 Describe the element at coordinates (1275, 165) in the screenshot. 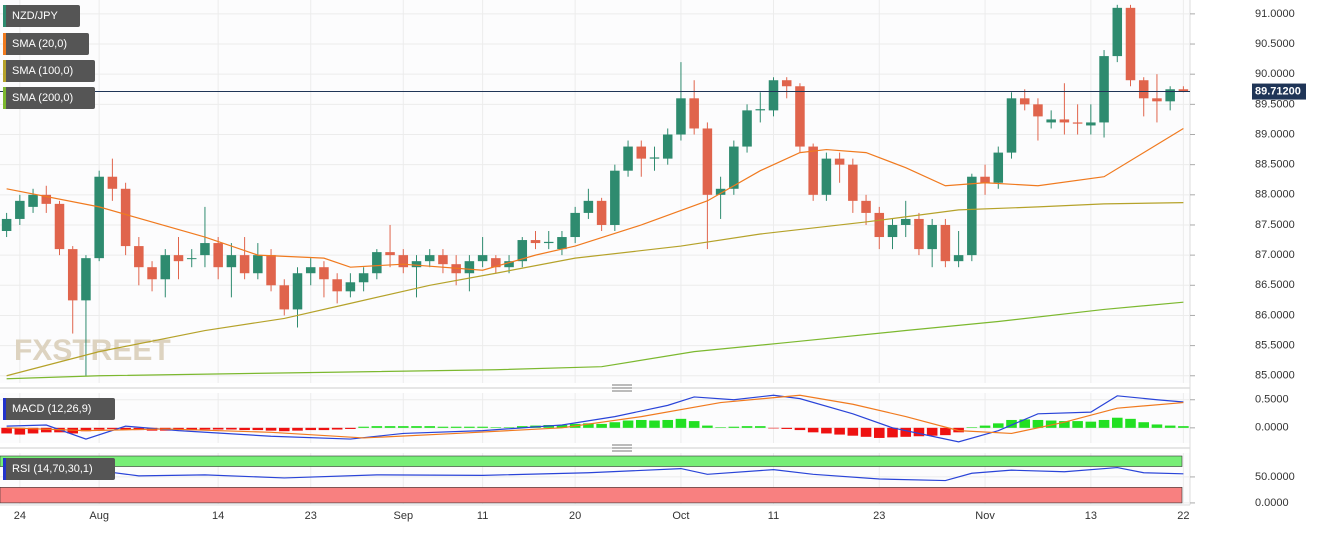

I see `y-tick-label: 88.5000` at that location.